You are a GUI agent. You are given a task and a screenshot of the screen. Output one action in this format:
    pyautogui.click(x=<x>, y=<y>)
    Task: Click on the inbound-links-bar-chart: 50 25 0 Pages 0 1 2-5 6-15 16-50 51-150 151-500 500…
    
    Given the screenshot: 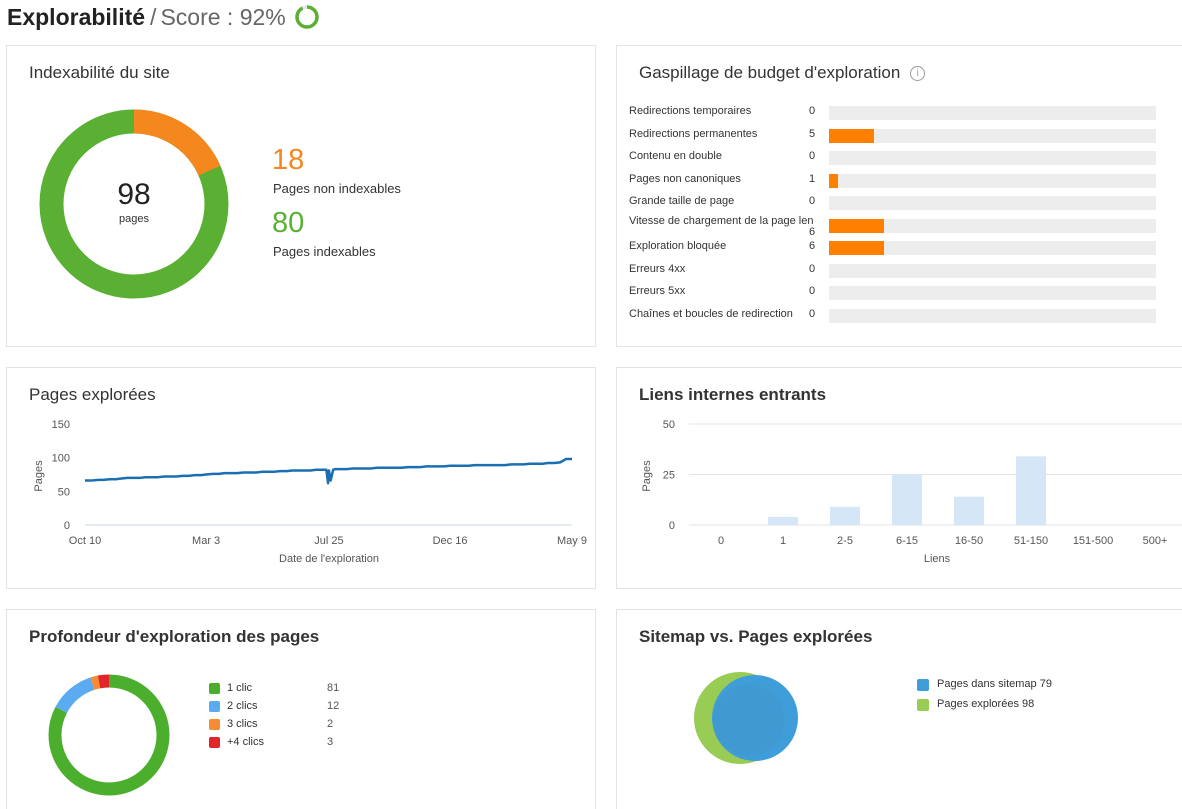 What is the action you would take?
    pyautogui.click(x=911, y=492)
    